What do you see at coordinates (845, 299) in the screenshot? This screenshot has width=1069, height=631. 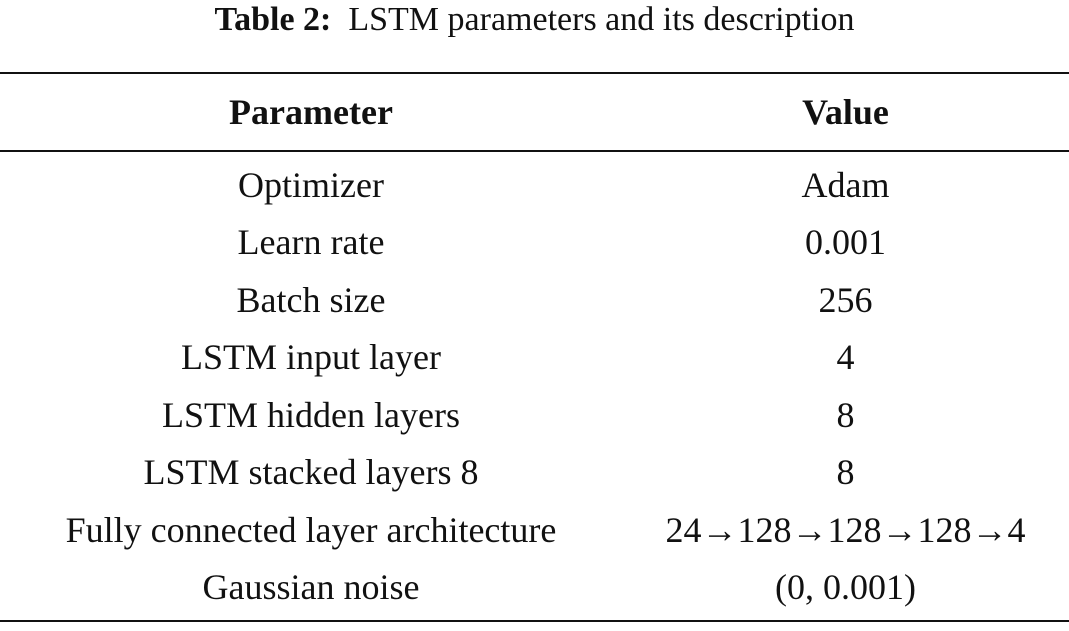 I see `value-cell: 256` at bounding box center [845, 299].